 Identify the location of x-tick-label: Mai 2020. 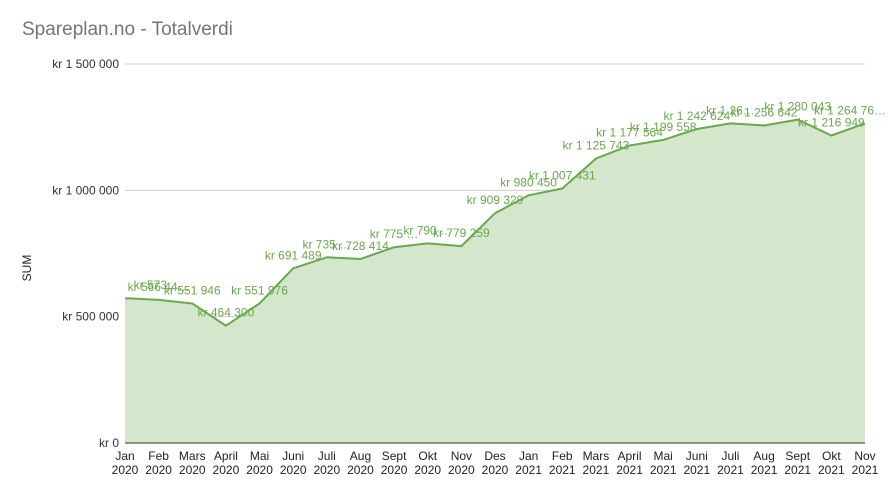
(259, 463).